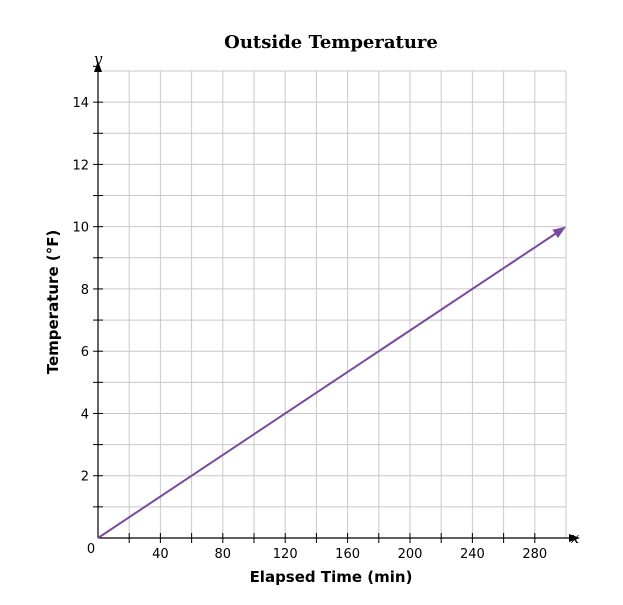 This screenshot has height=605, width=623. Describe the element at coordinates (80, 165) in the screenshot. I see `y-tick-label: 12` at that location.